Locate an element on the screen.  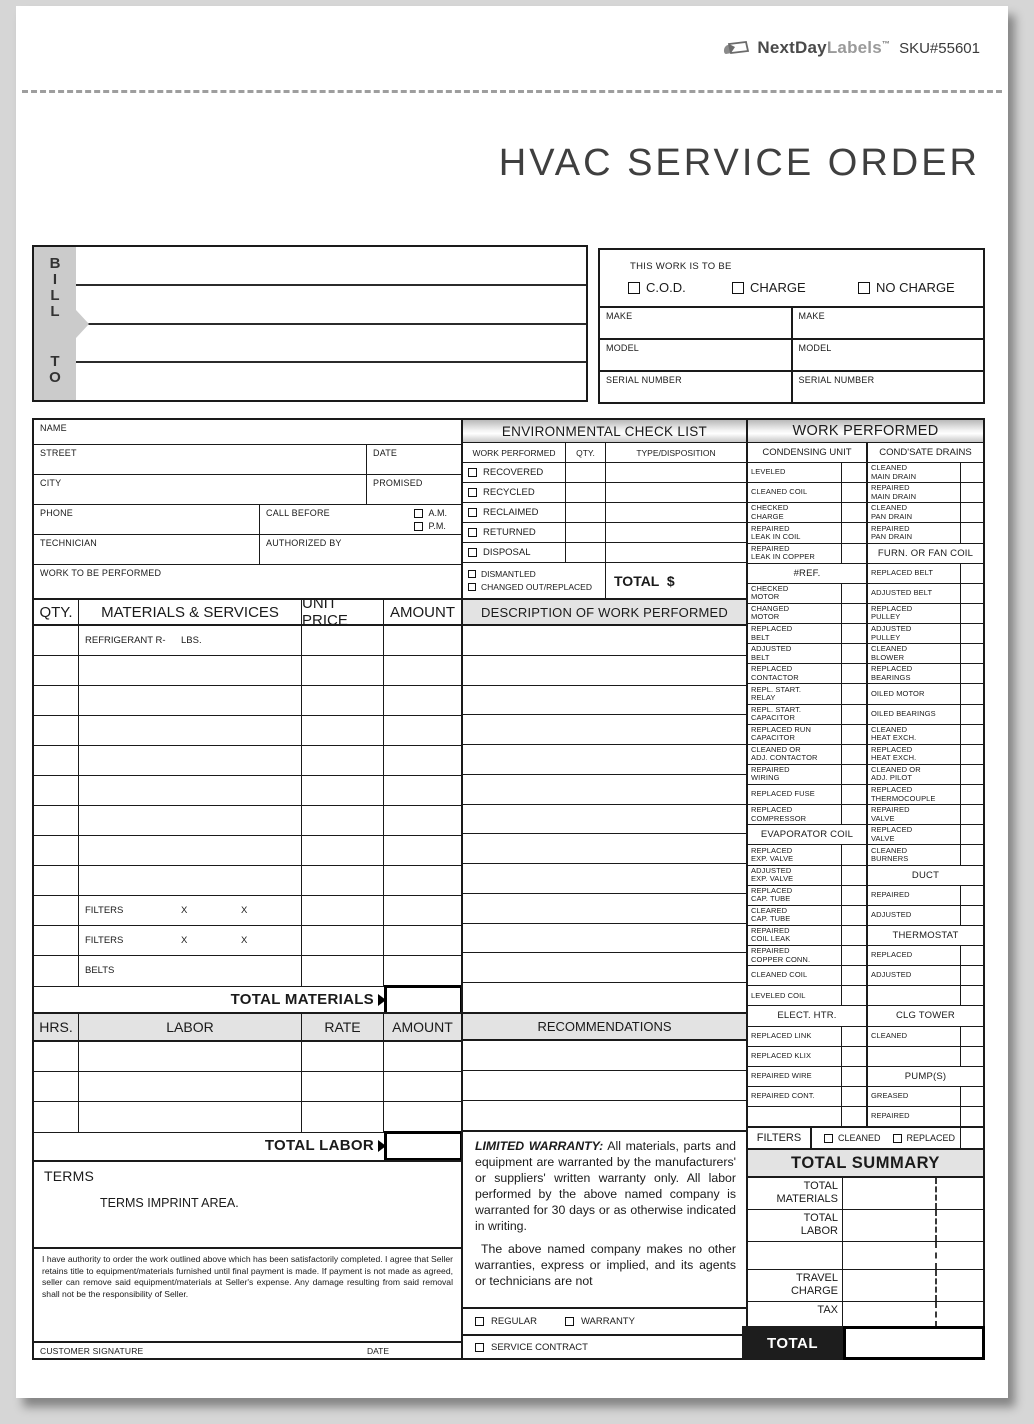
labor-hrs-cell is located at coordinates (56, 1086).